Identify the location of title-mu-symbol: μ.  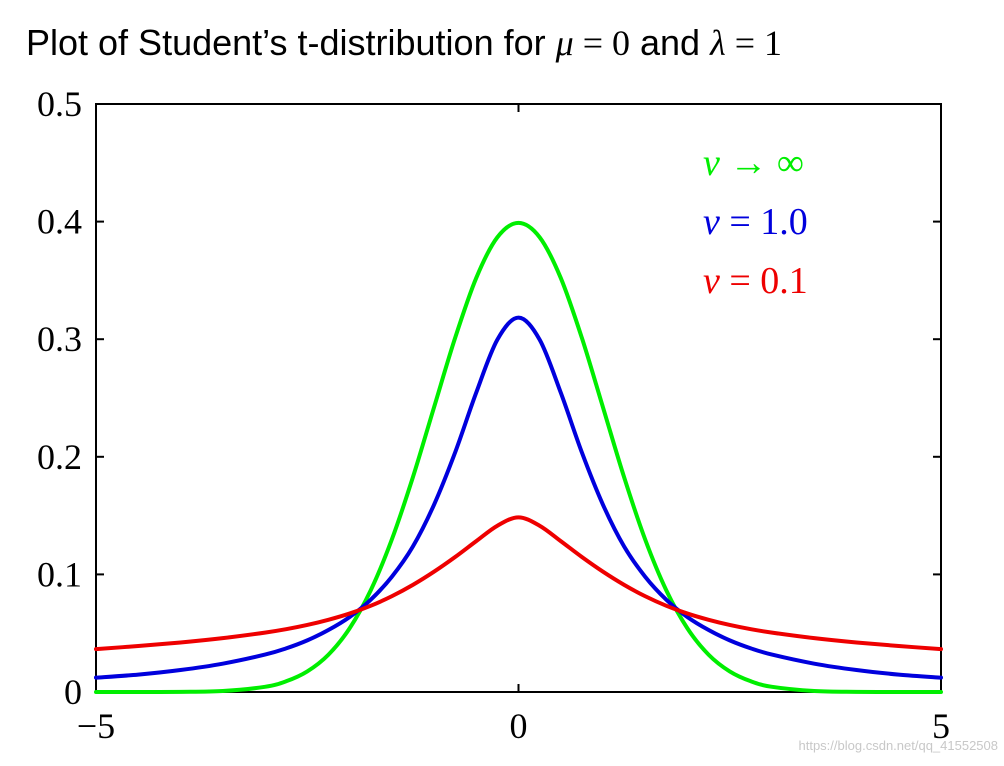
(564, 43).